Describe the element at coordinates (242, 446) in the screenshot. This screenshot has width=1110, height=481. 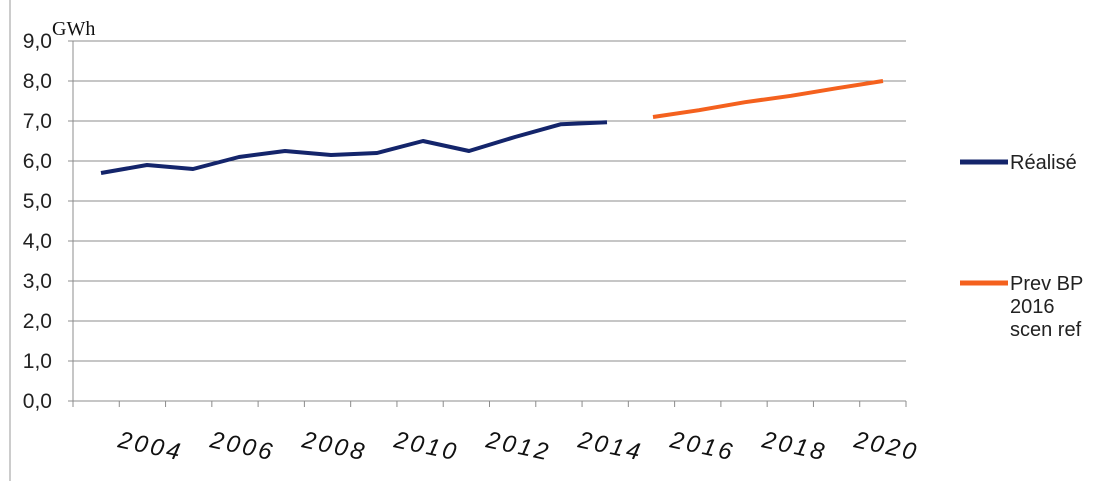
I see `x-tick-label: 2006` at that location.